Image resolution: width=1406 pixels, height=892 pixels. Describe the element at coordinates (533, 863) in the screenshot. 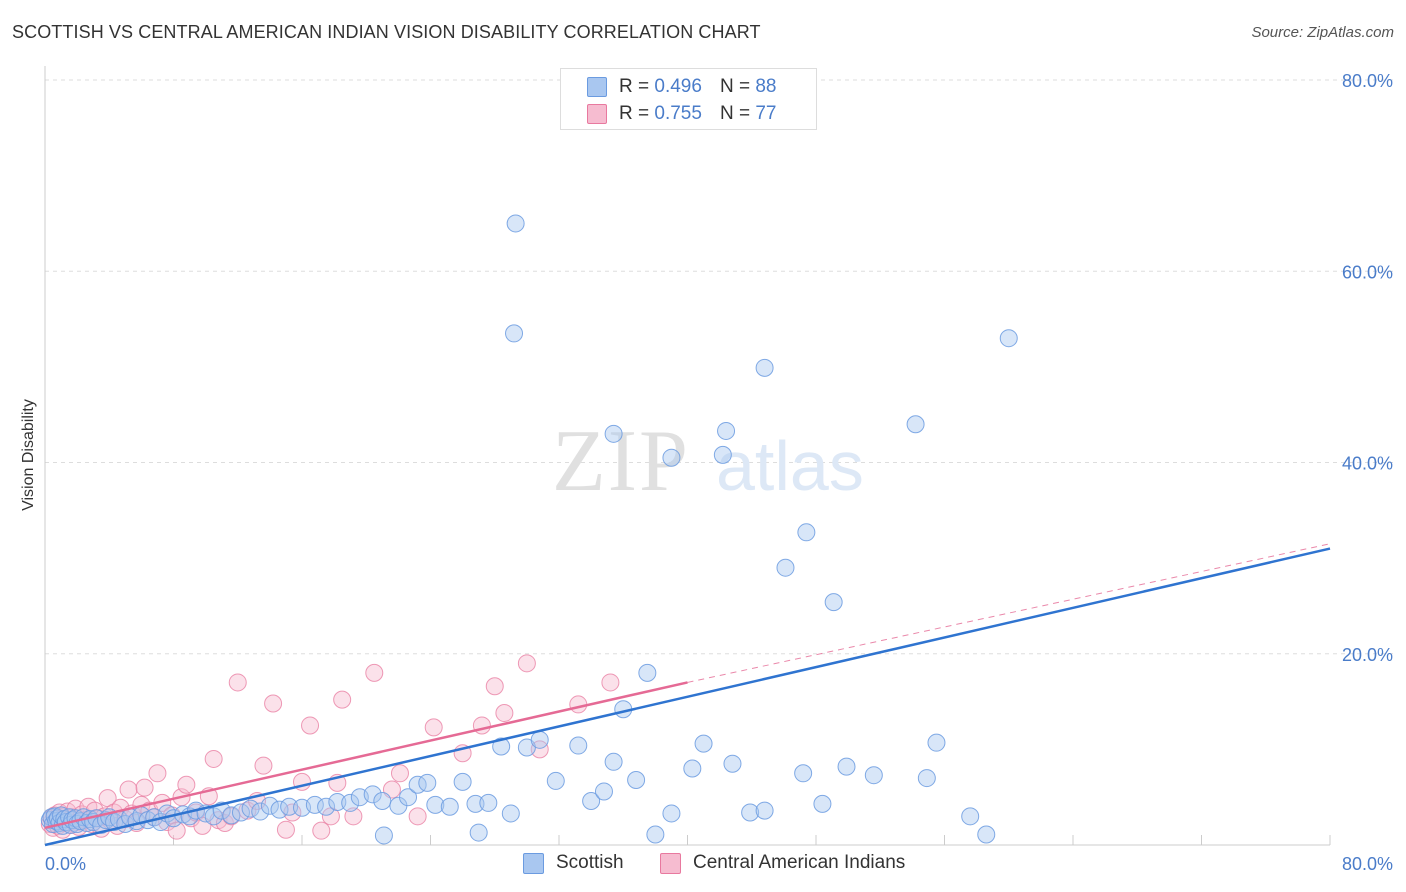

I see `bottom-legend-swatch-scottish` at that location.